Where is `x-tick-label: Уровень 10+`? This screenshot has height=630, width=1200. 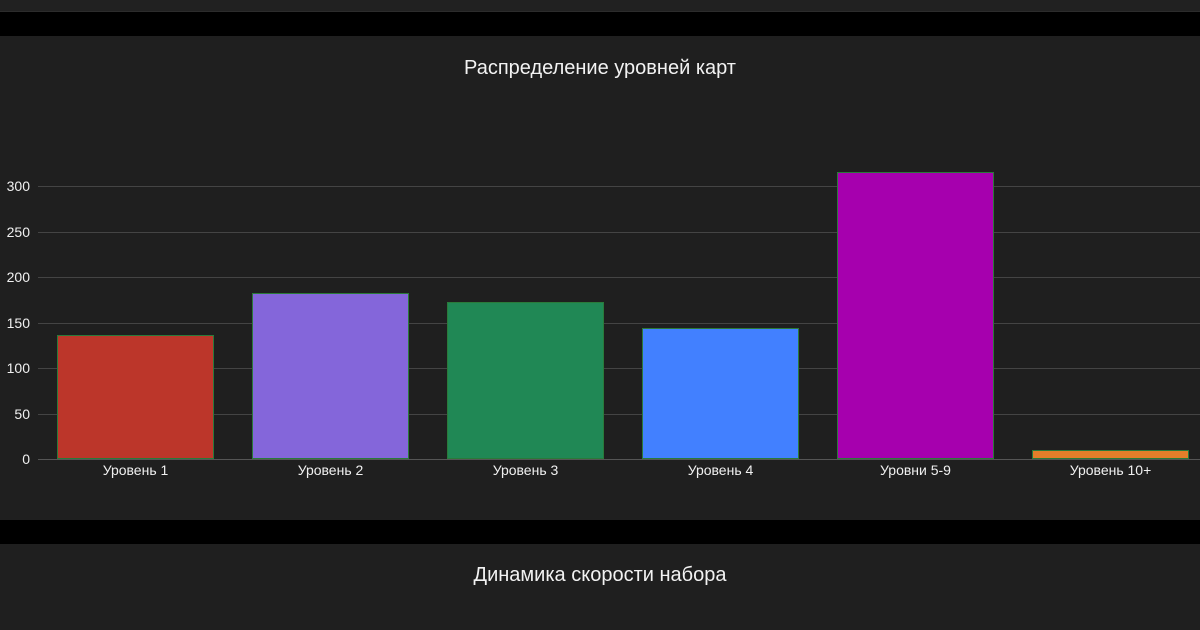 x-tick-label: Уровень 10+ is located at coordinates (1110, 470).